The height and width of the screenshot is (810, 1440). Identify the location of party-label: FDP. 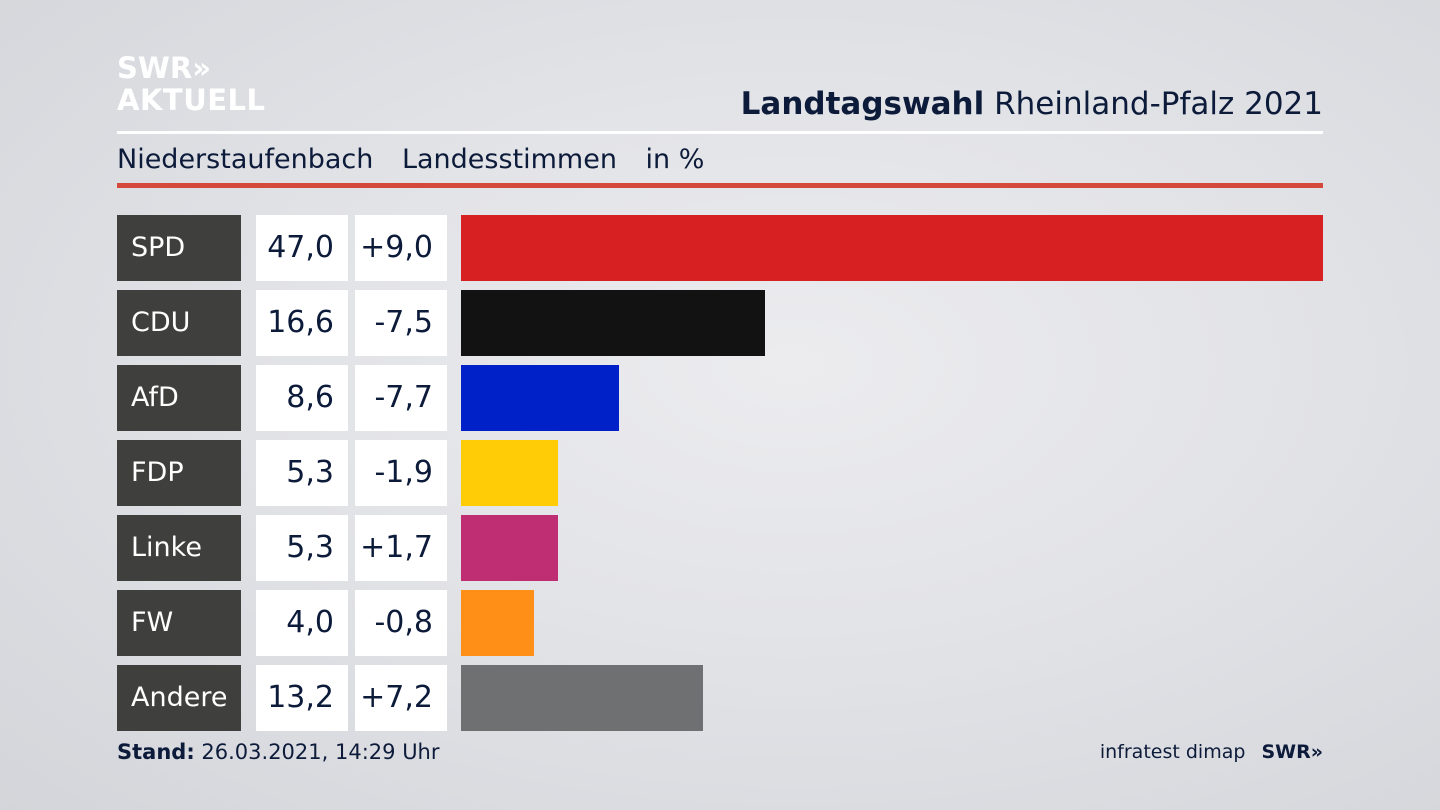
(179, 473).